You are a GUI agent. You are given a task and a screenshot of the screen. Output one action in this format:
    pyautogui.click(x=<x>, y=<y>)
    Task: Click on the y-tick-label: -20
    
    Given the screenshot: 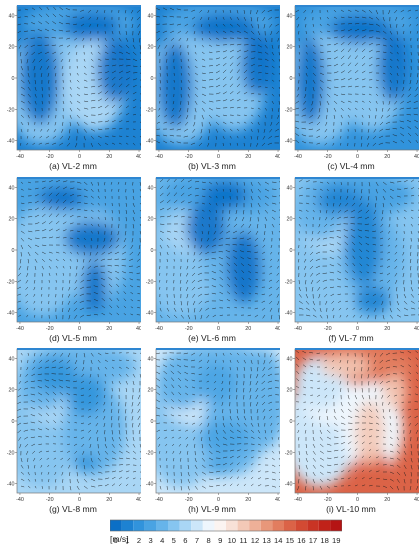 What is the action you would take?
    pyautogui.click(x=150, y=282)
    